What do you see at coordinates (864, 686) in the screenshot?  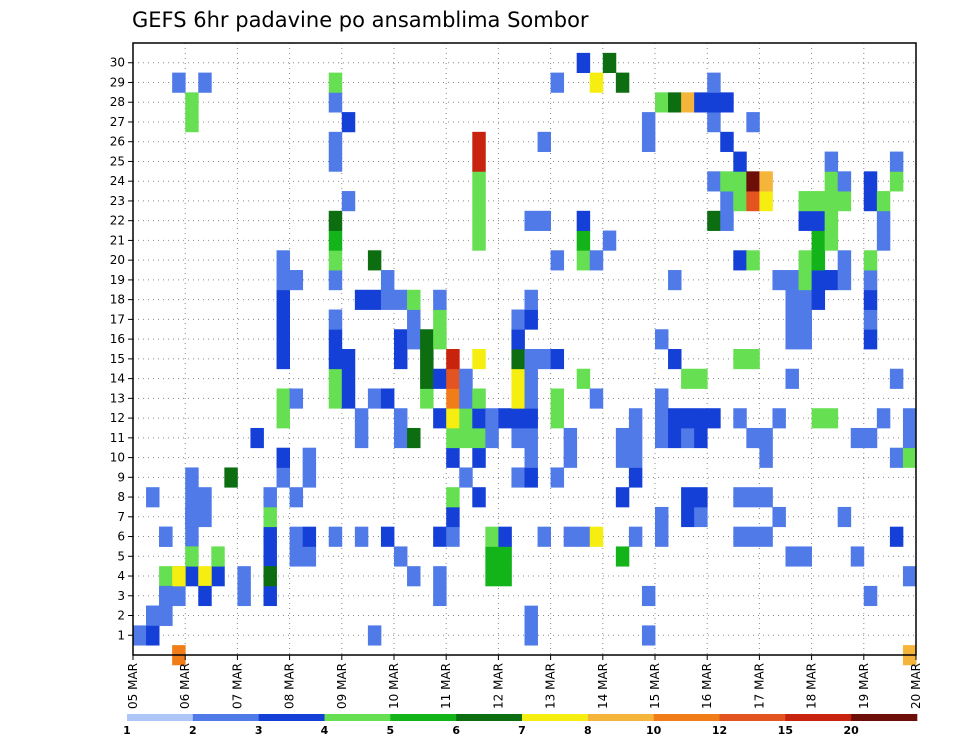 I see `x-tick-label: 19 MAR` at bounding box center [864, 686].